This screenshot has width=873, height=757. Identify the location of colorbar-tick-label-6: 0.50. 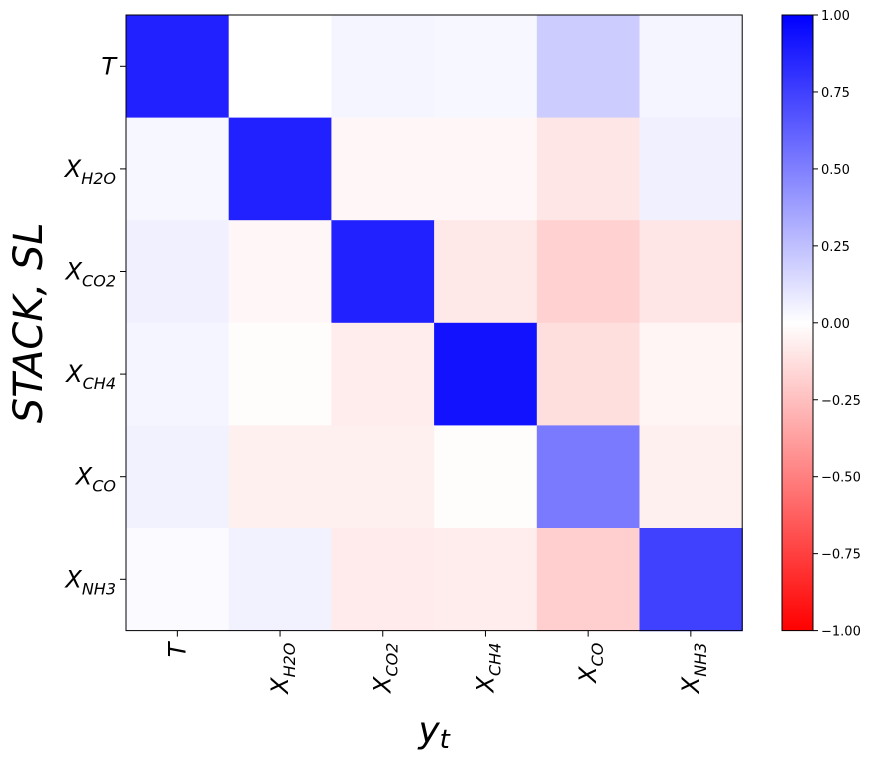
(835, 170).